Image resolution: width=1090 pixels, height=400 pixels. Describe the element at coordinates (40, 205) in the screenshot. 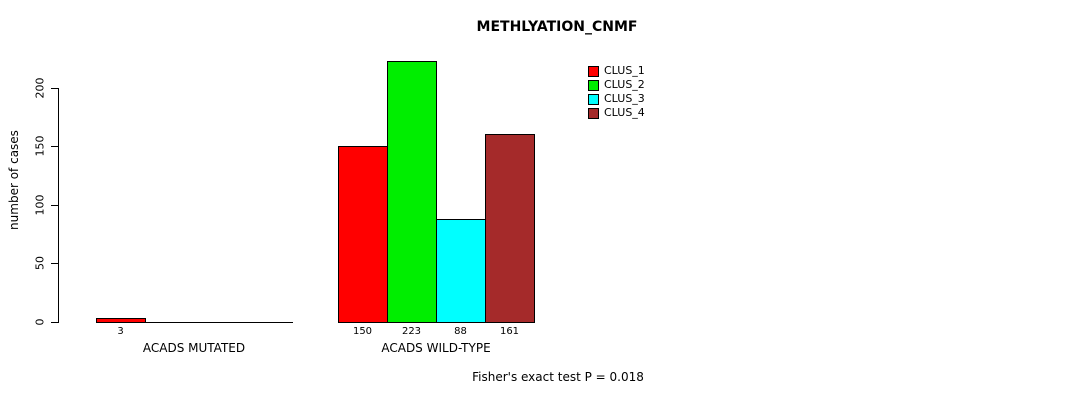

I see `y-tick-label: 100` at that location.